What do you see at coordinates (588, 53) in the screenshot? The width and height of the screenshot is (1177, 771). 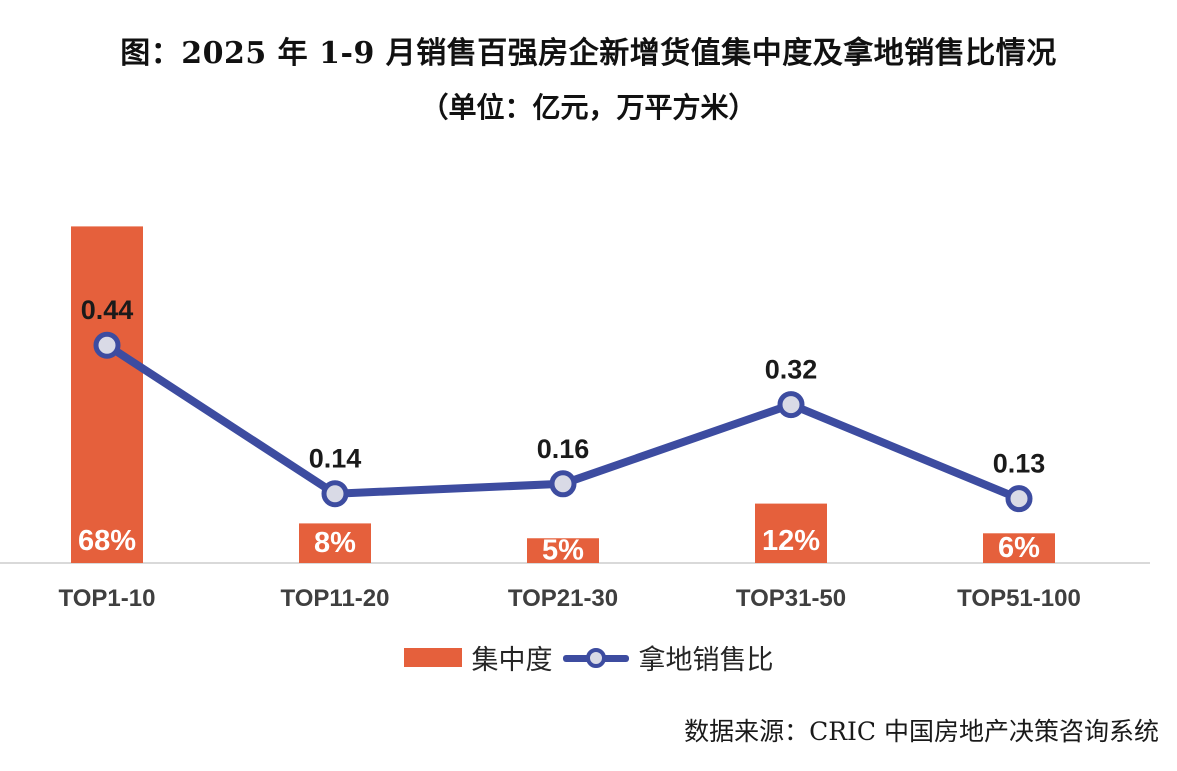 I see `chart-title: 图：2025 年 1-9 月销售百强房企新增货值集中度及拿地销售比情况` at bounding box center [588, 53].